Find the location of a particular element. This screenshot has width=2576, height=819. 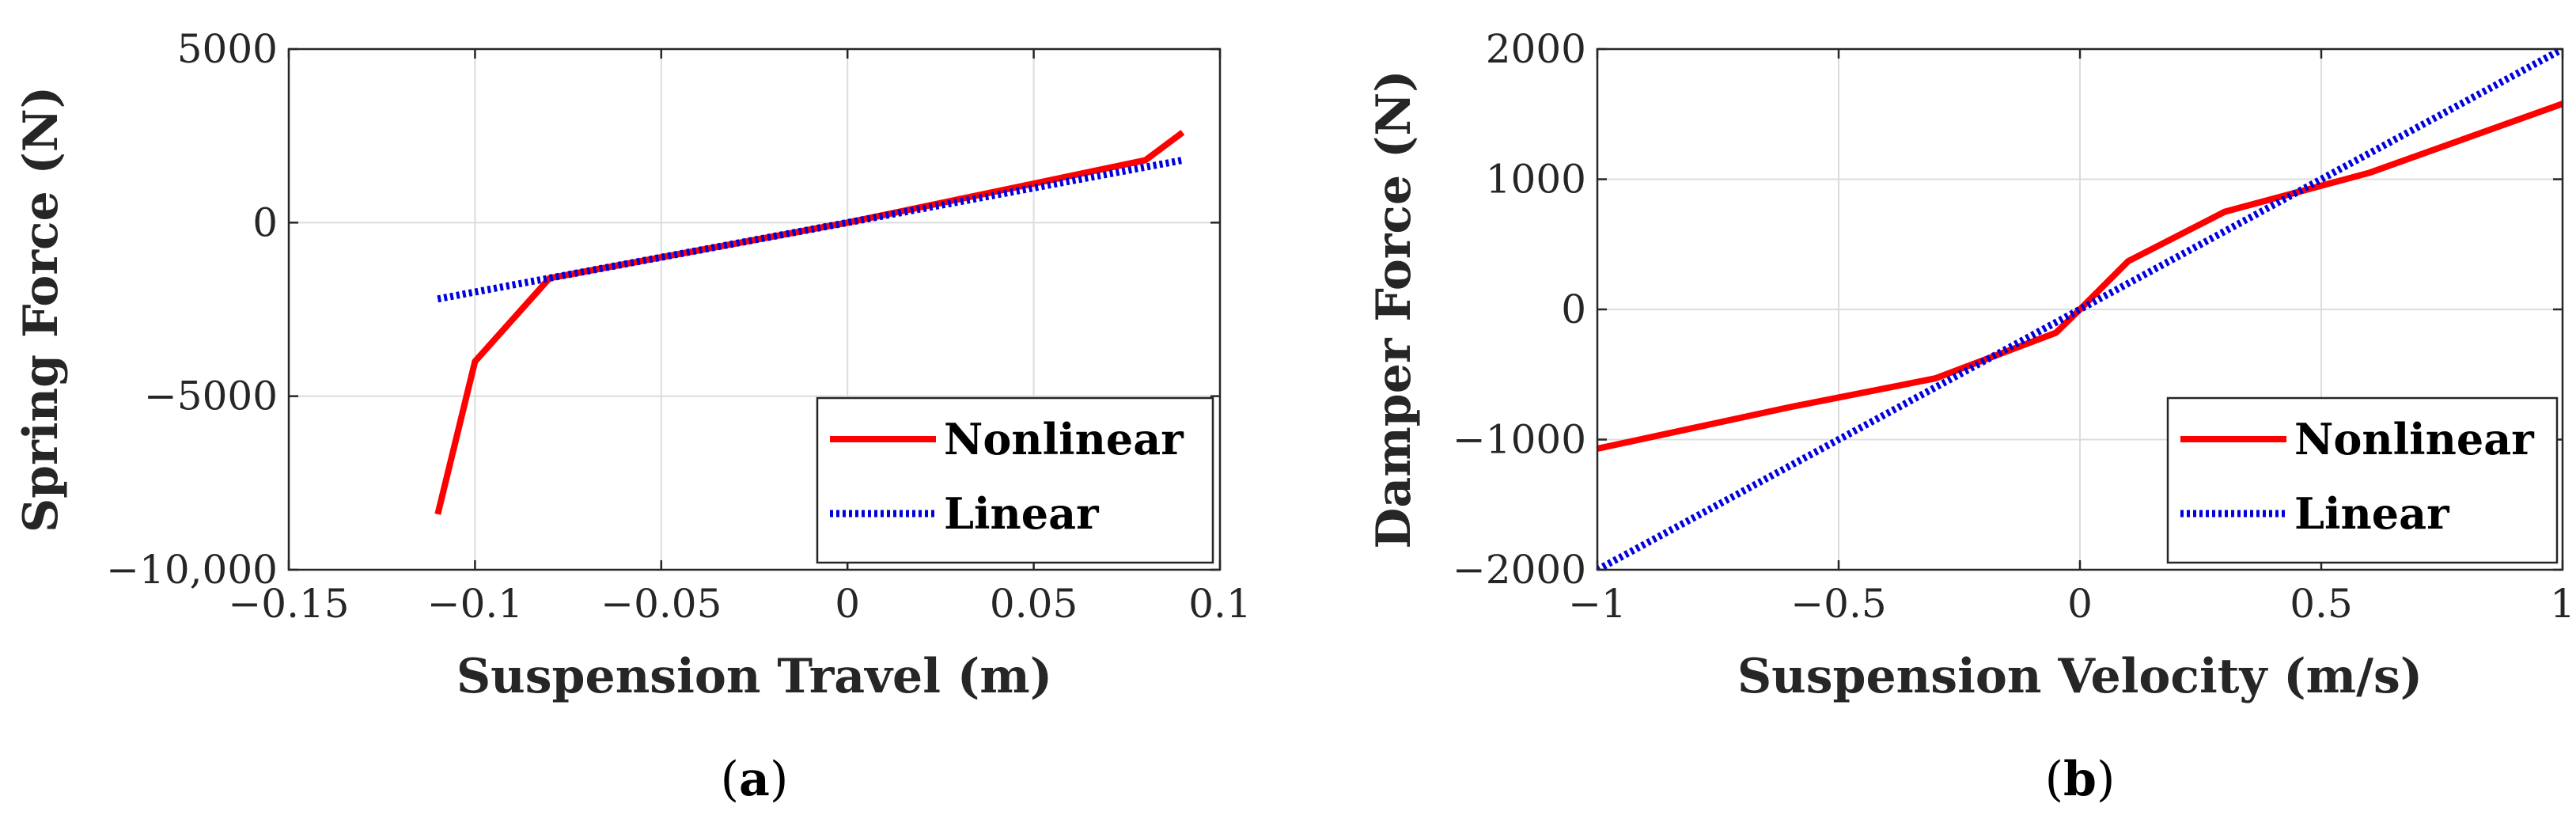

x-tick-label: −0.15 is located at coordinates (288, 604).